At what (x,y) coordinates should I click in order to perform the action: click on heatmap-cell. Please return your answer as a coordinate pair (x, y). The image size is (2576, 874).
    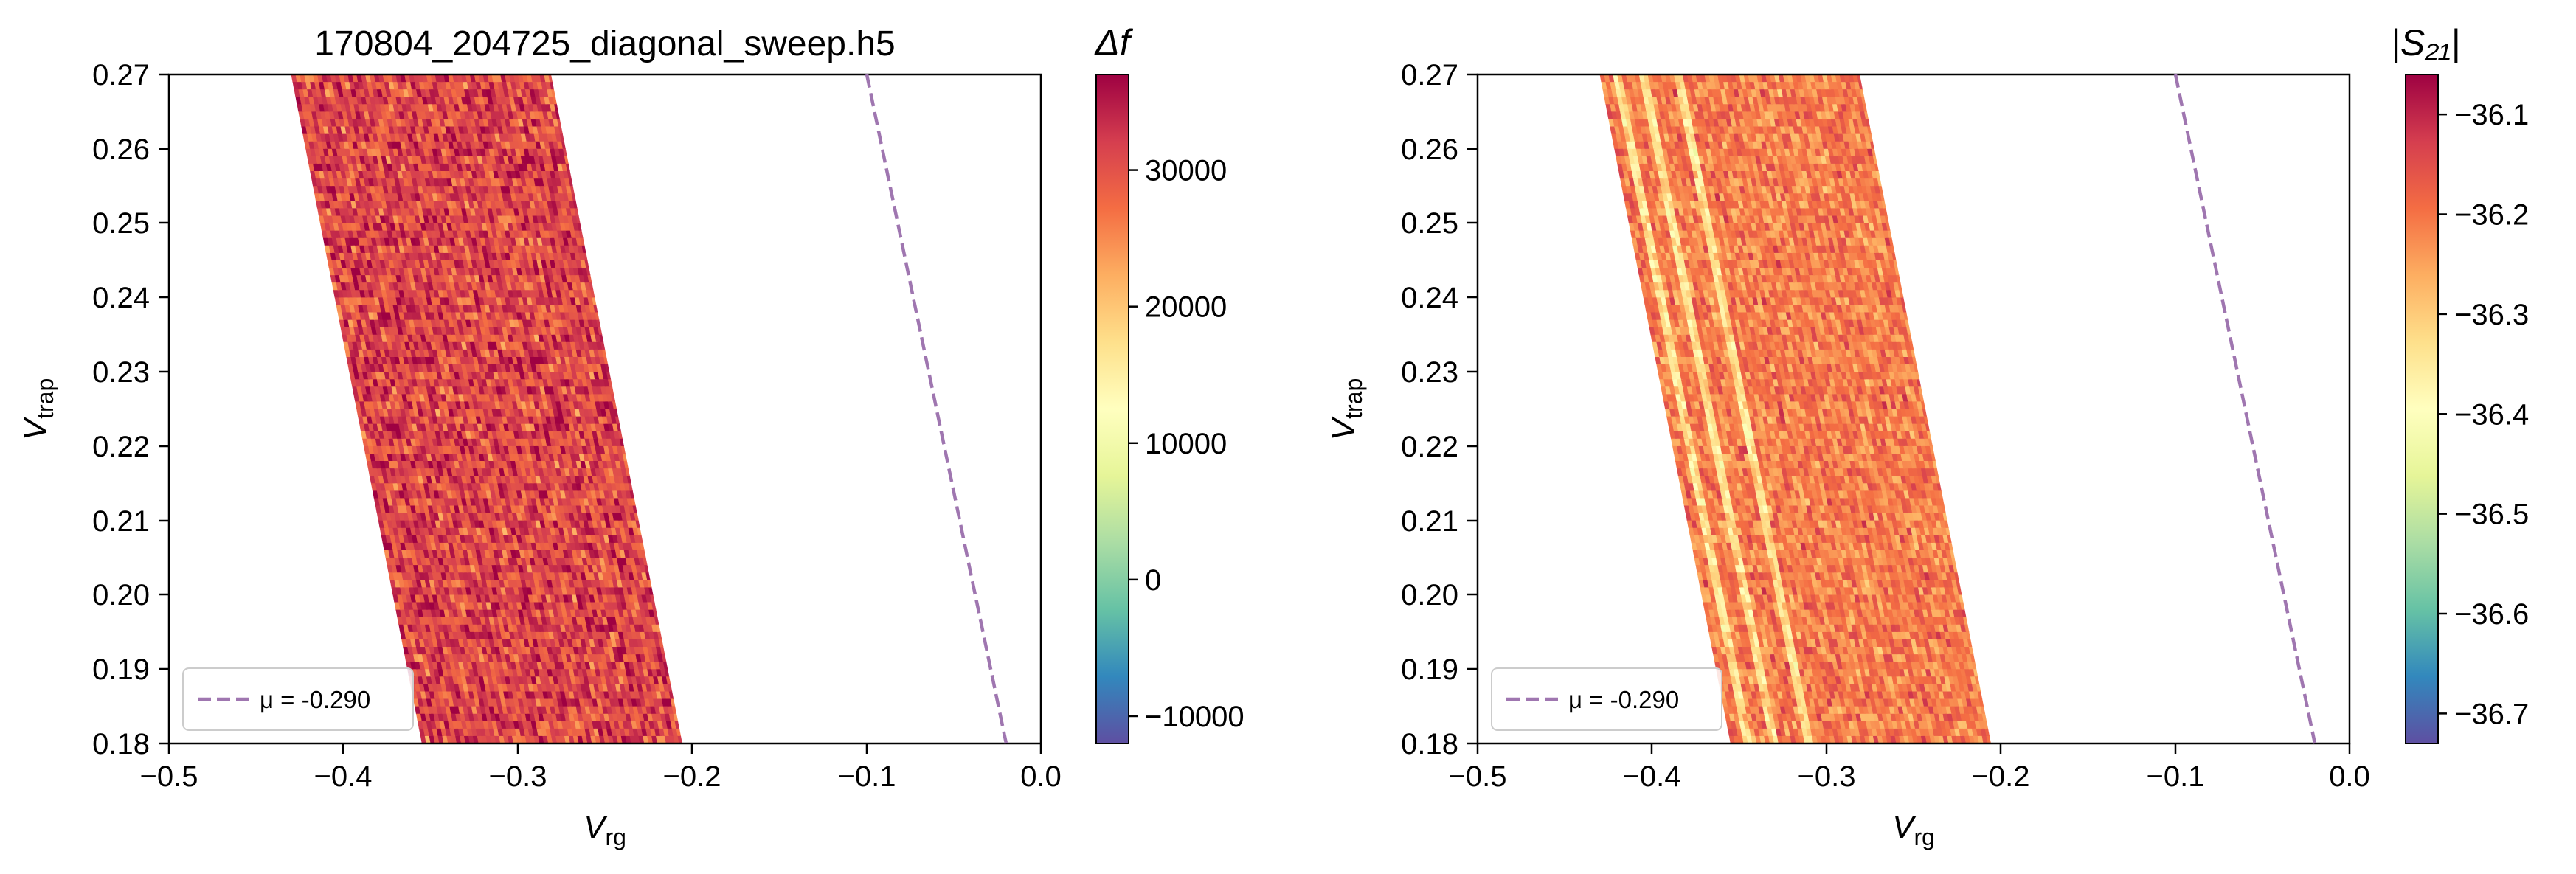
    Looking at the image, I should click on (680, 739).